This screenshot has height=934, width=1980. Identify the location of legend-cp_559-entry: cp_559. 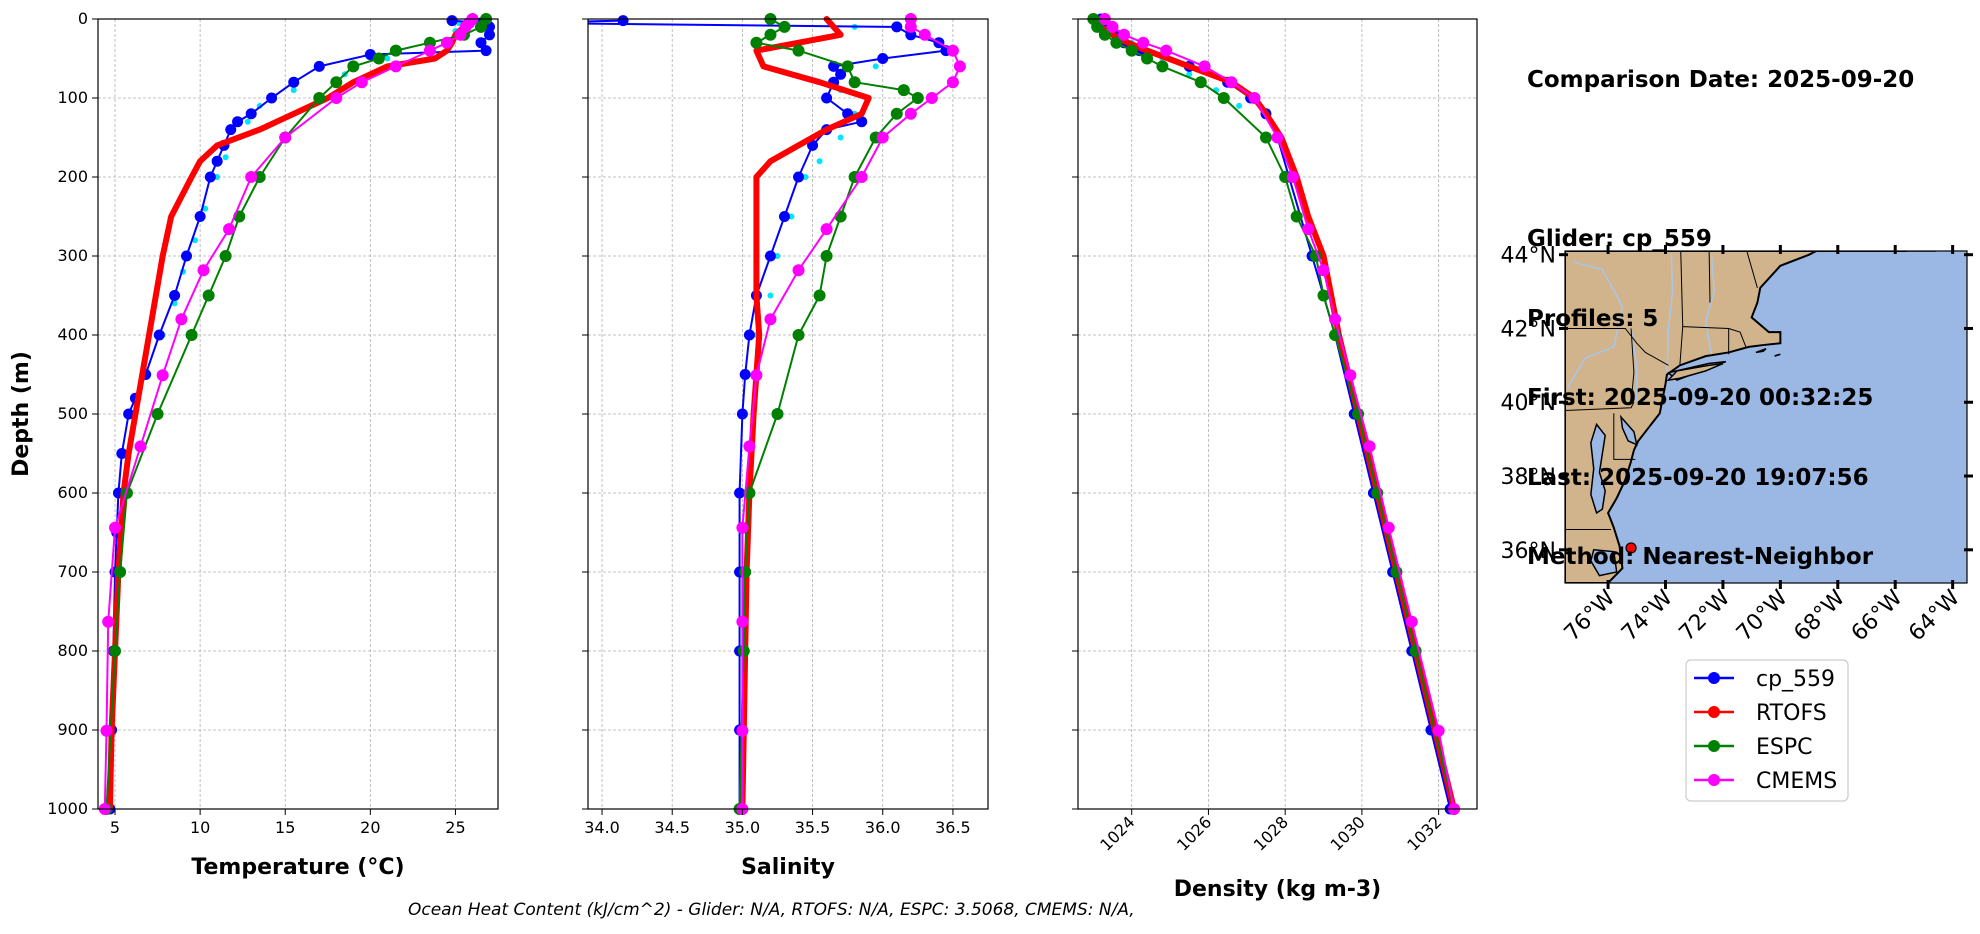
(1764, 679).